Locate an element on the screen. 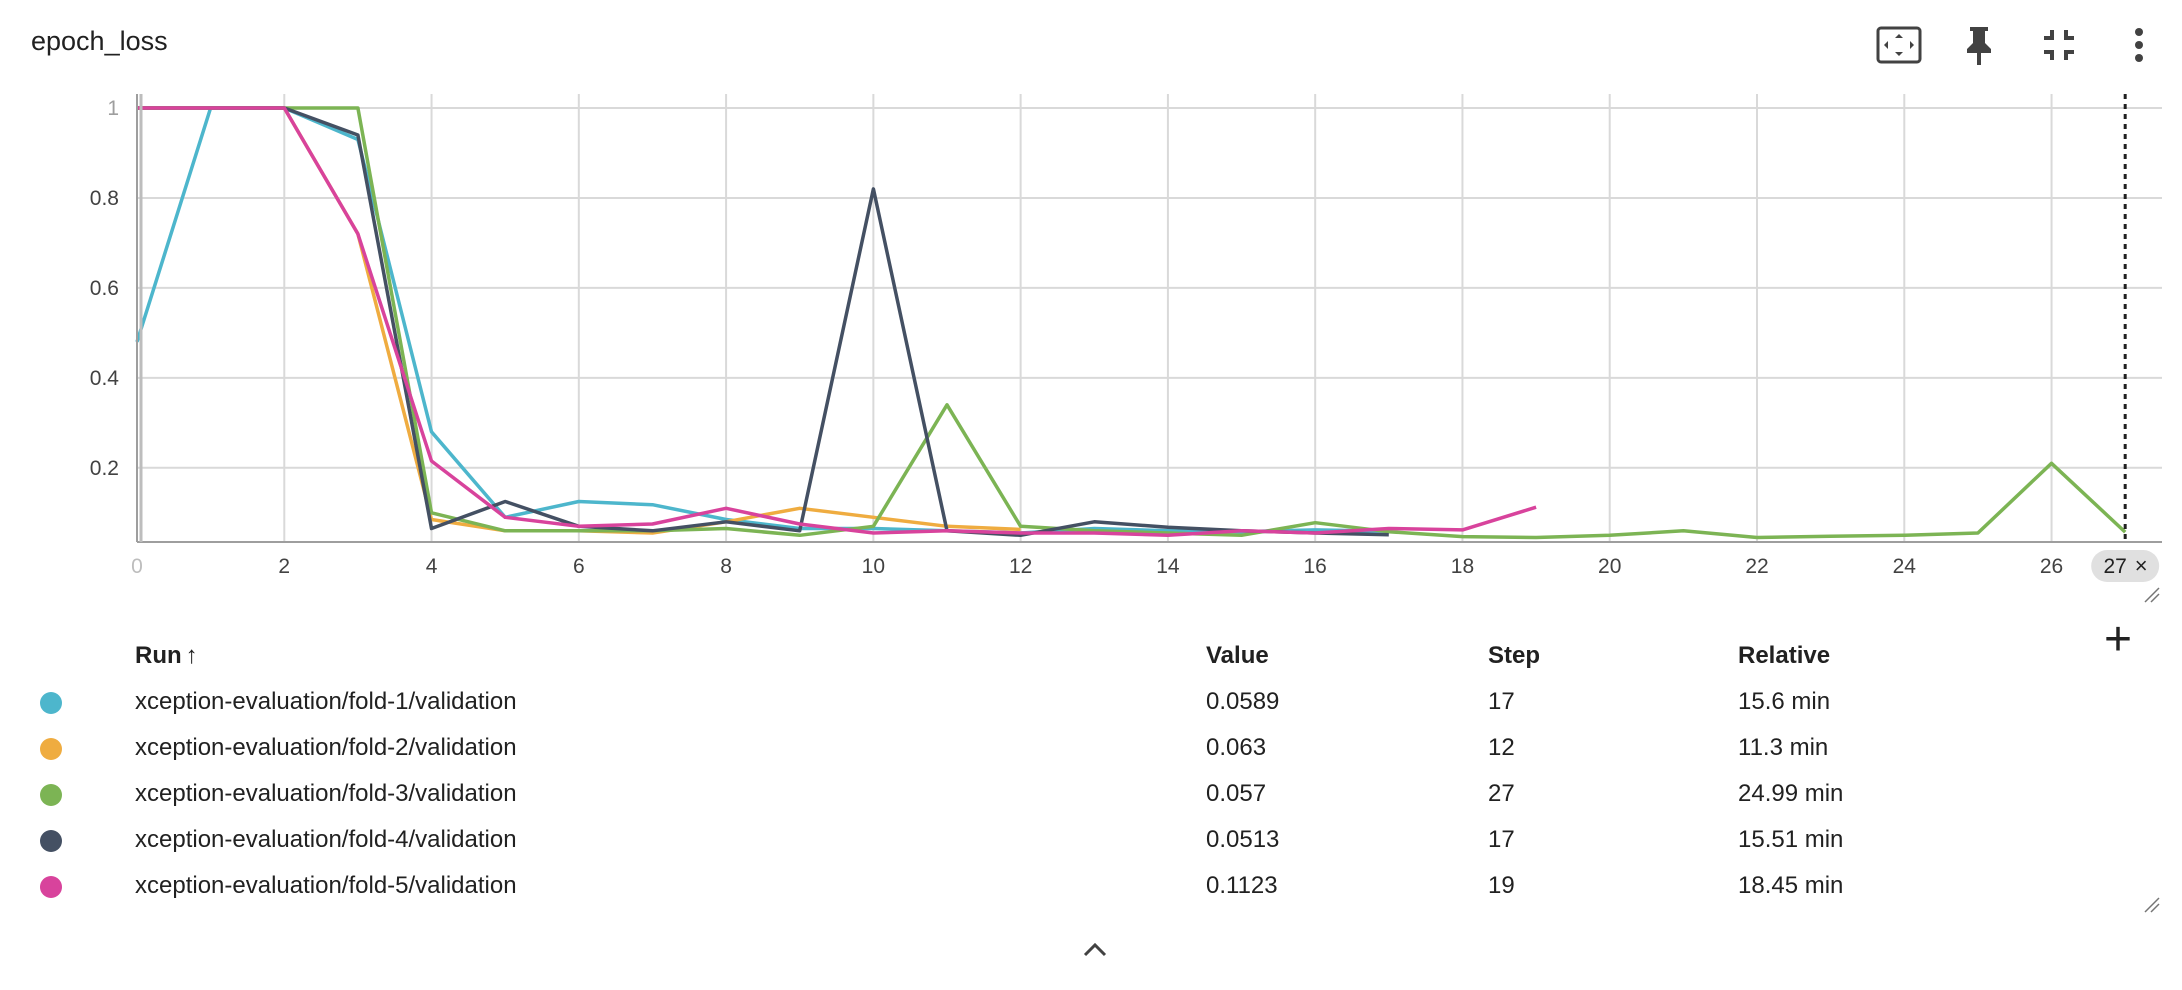 The height and width of the screenshot is (990, 2182). fit-to-data-icon is located at coordinates (1899, 45).